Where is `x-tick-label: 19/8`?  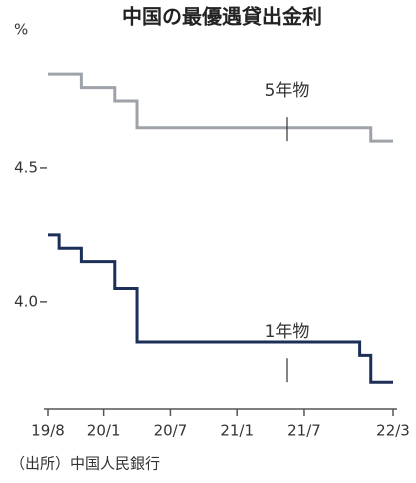
x-tick-label: 19/8 is located at coordinates (48, 431).